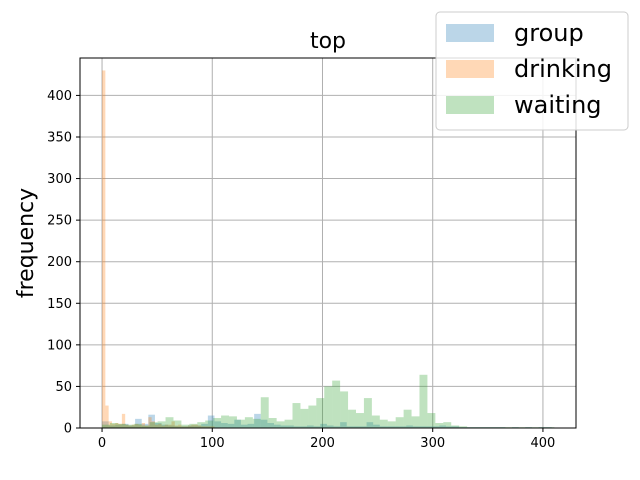  What do you see at coordinates (558, 105) in the screenshot?
I see `legend-label-waiting: waiting` at bounding box center [558, 105].